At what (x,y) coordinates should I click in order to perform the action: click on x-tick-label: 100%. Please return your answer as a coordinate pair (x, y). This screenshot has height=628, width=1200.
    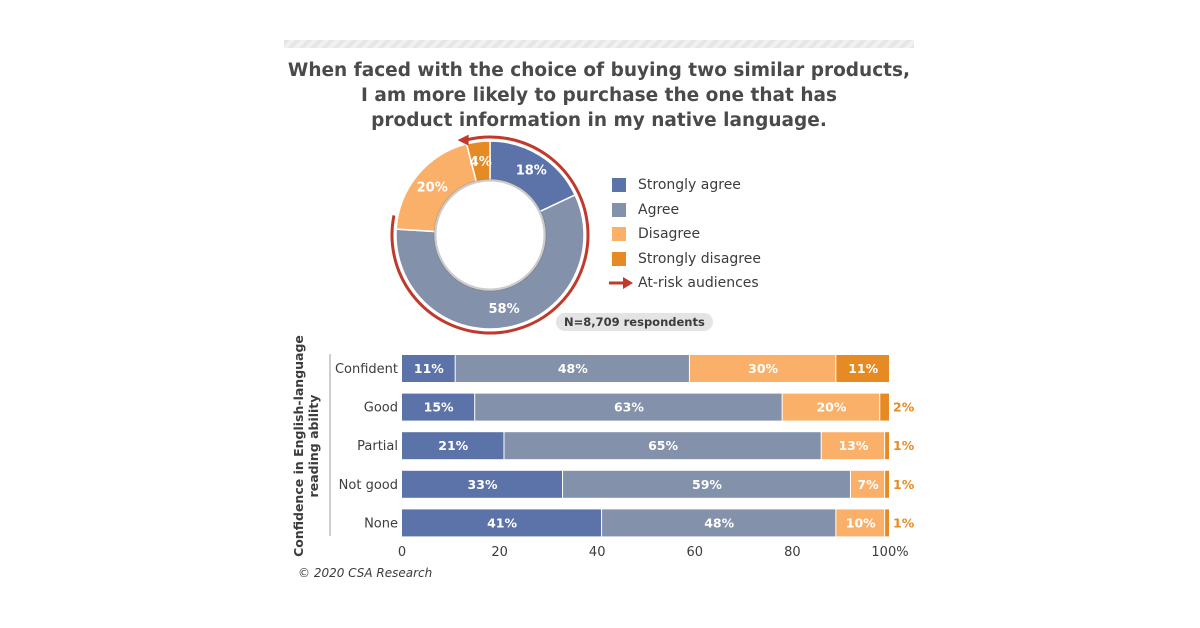
    Looking at the image, I should click on (889, 552).